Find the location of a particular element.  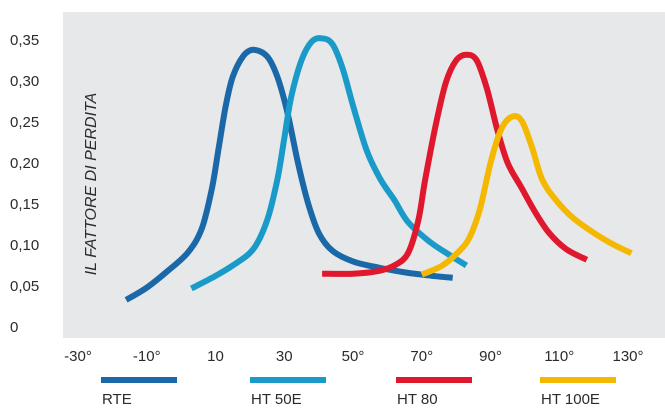

x-axis-ticks: -30° -10° 10 30 50° 70° 90° 110° 130° is located at coordinates (353, 356).